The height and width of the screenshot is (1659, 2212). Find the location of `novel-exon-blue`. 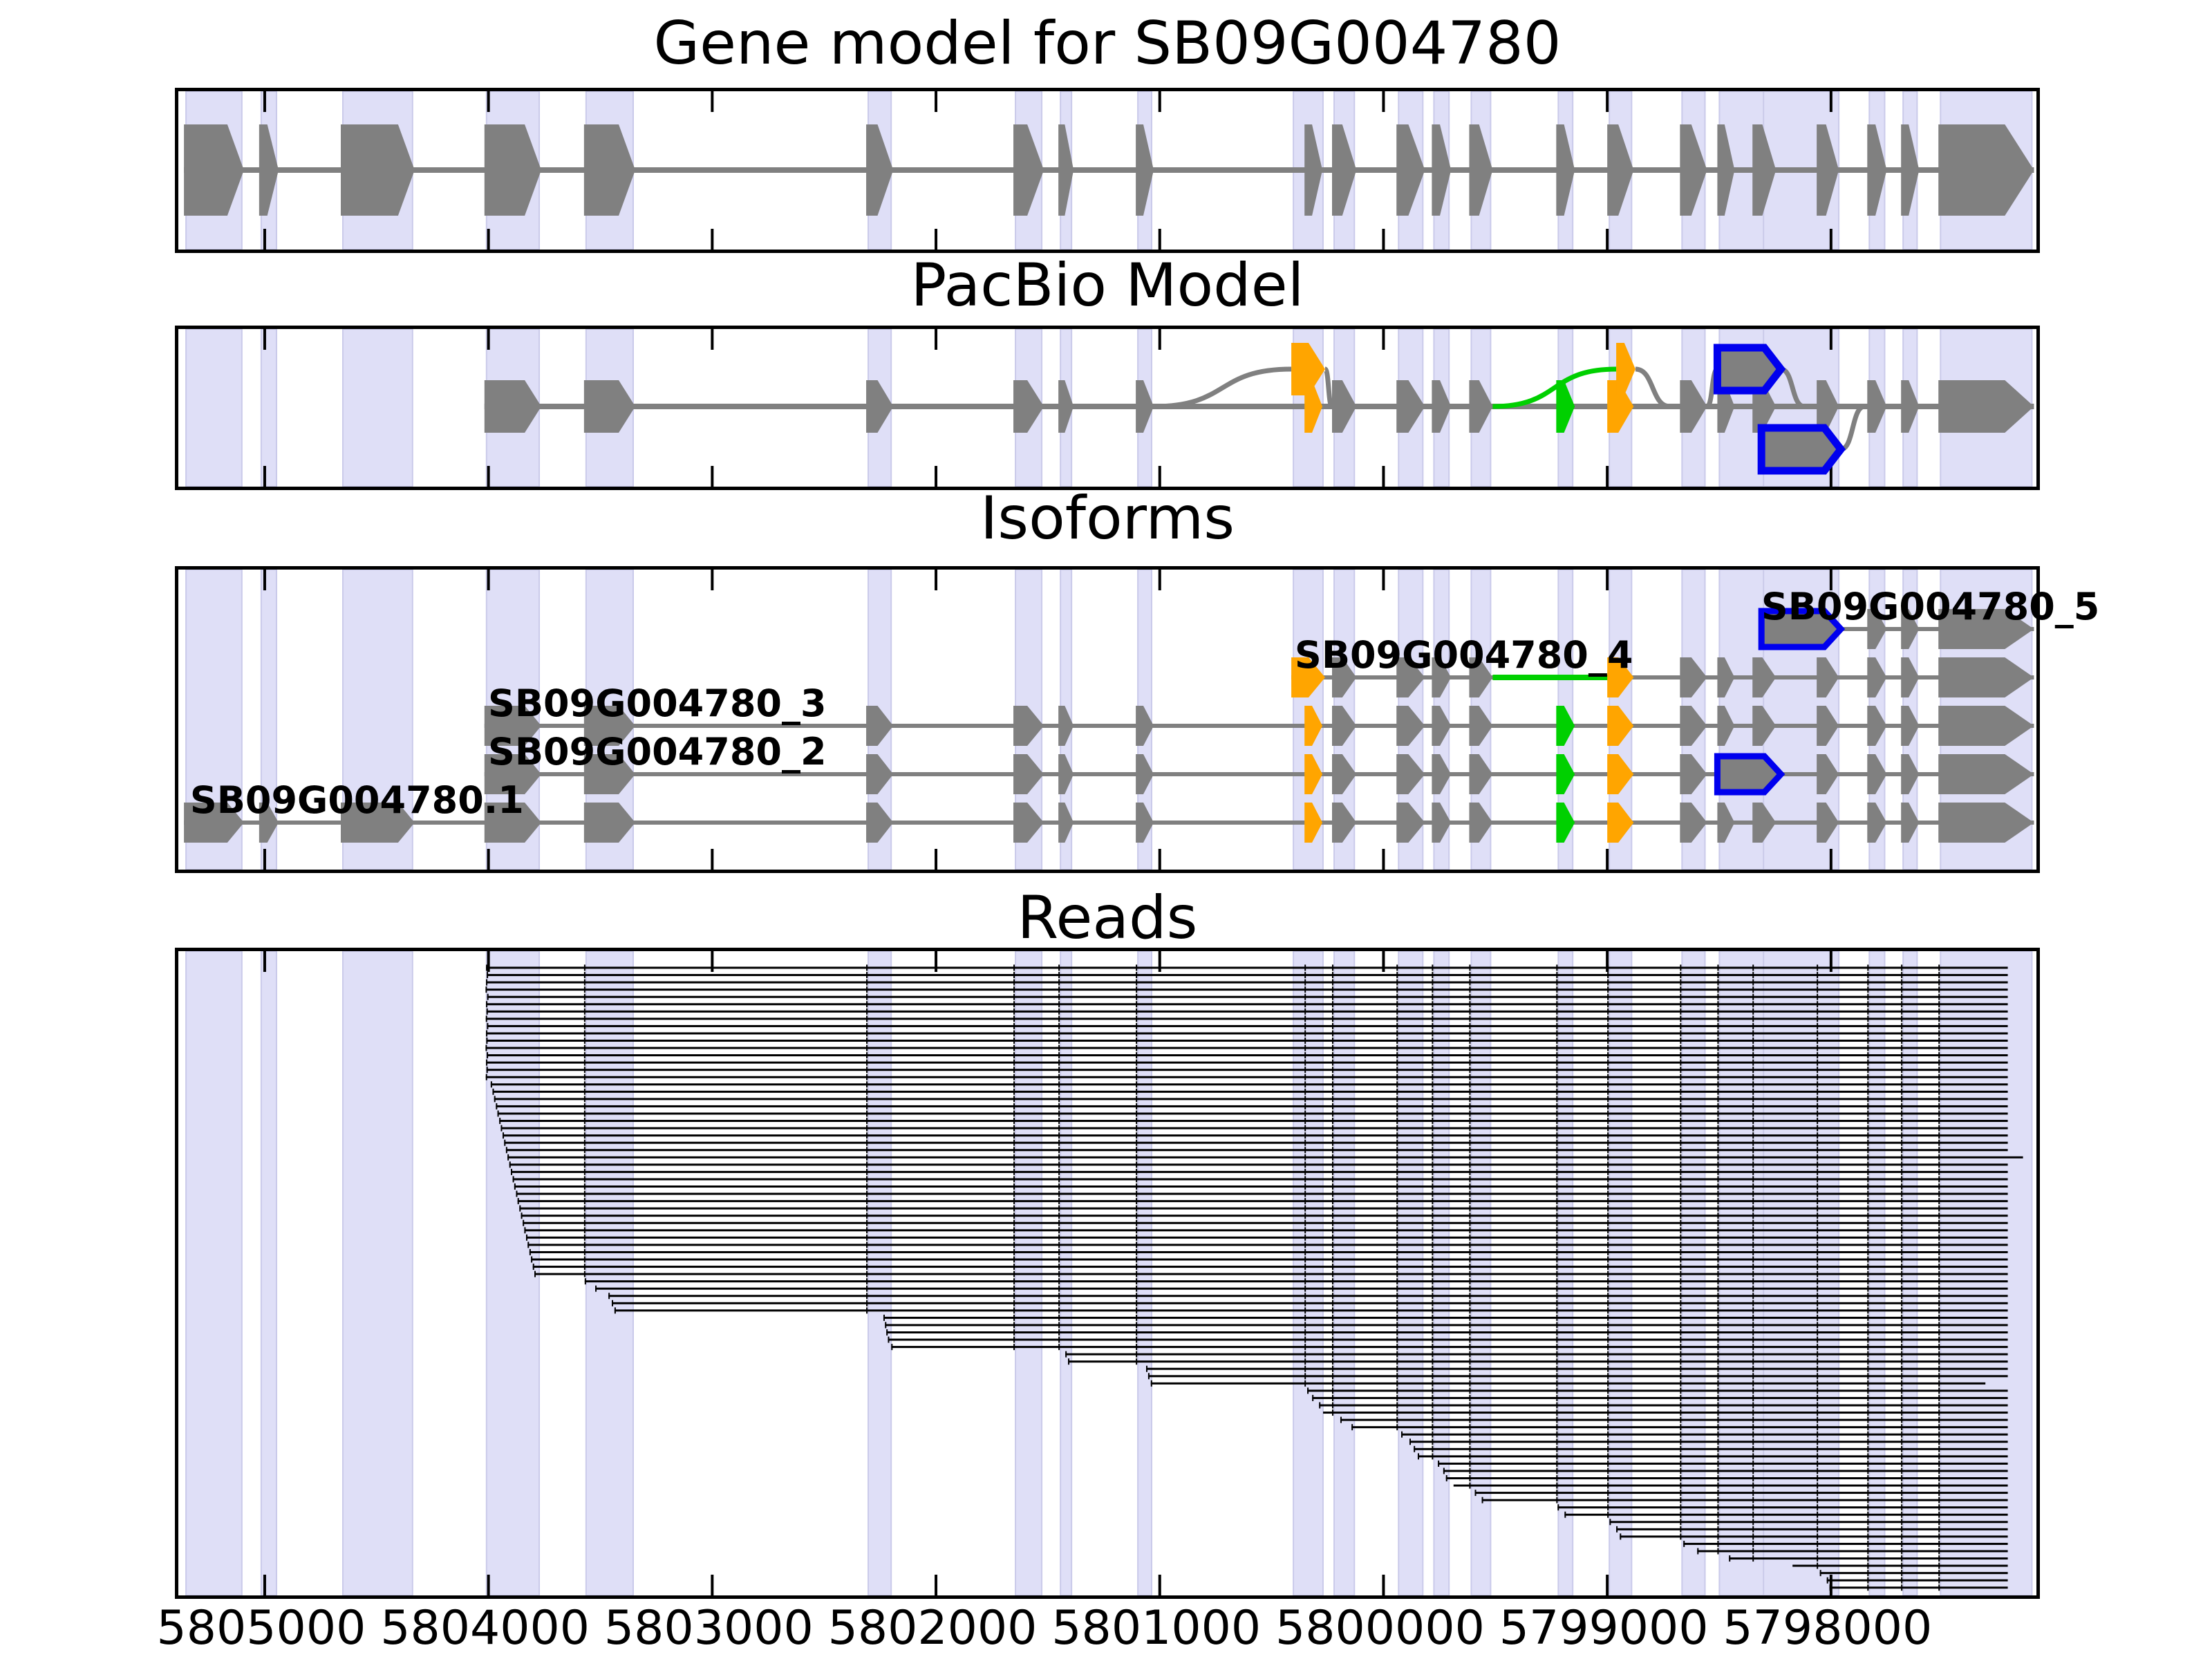

novel-exon-blue is located at coordinates (1750, 370).